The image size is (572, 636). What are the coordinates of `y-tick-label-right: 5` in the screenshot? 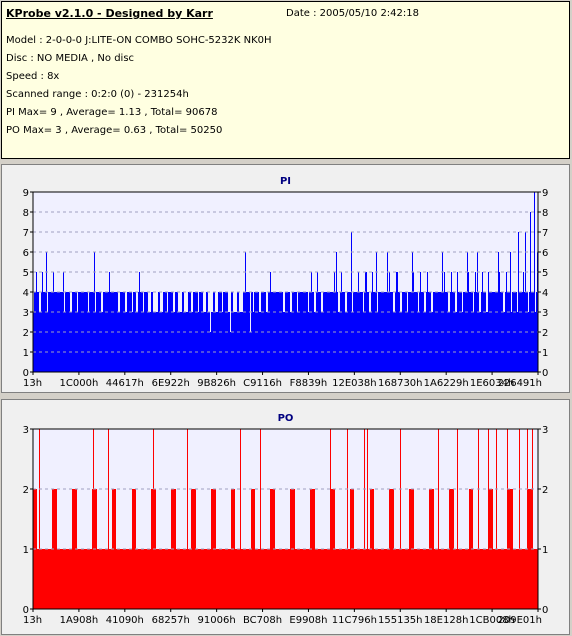 It's located at (545, 273).